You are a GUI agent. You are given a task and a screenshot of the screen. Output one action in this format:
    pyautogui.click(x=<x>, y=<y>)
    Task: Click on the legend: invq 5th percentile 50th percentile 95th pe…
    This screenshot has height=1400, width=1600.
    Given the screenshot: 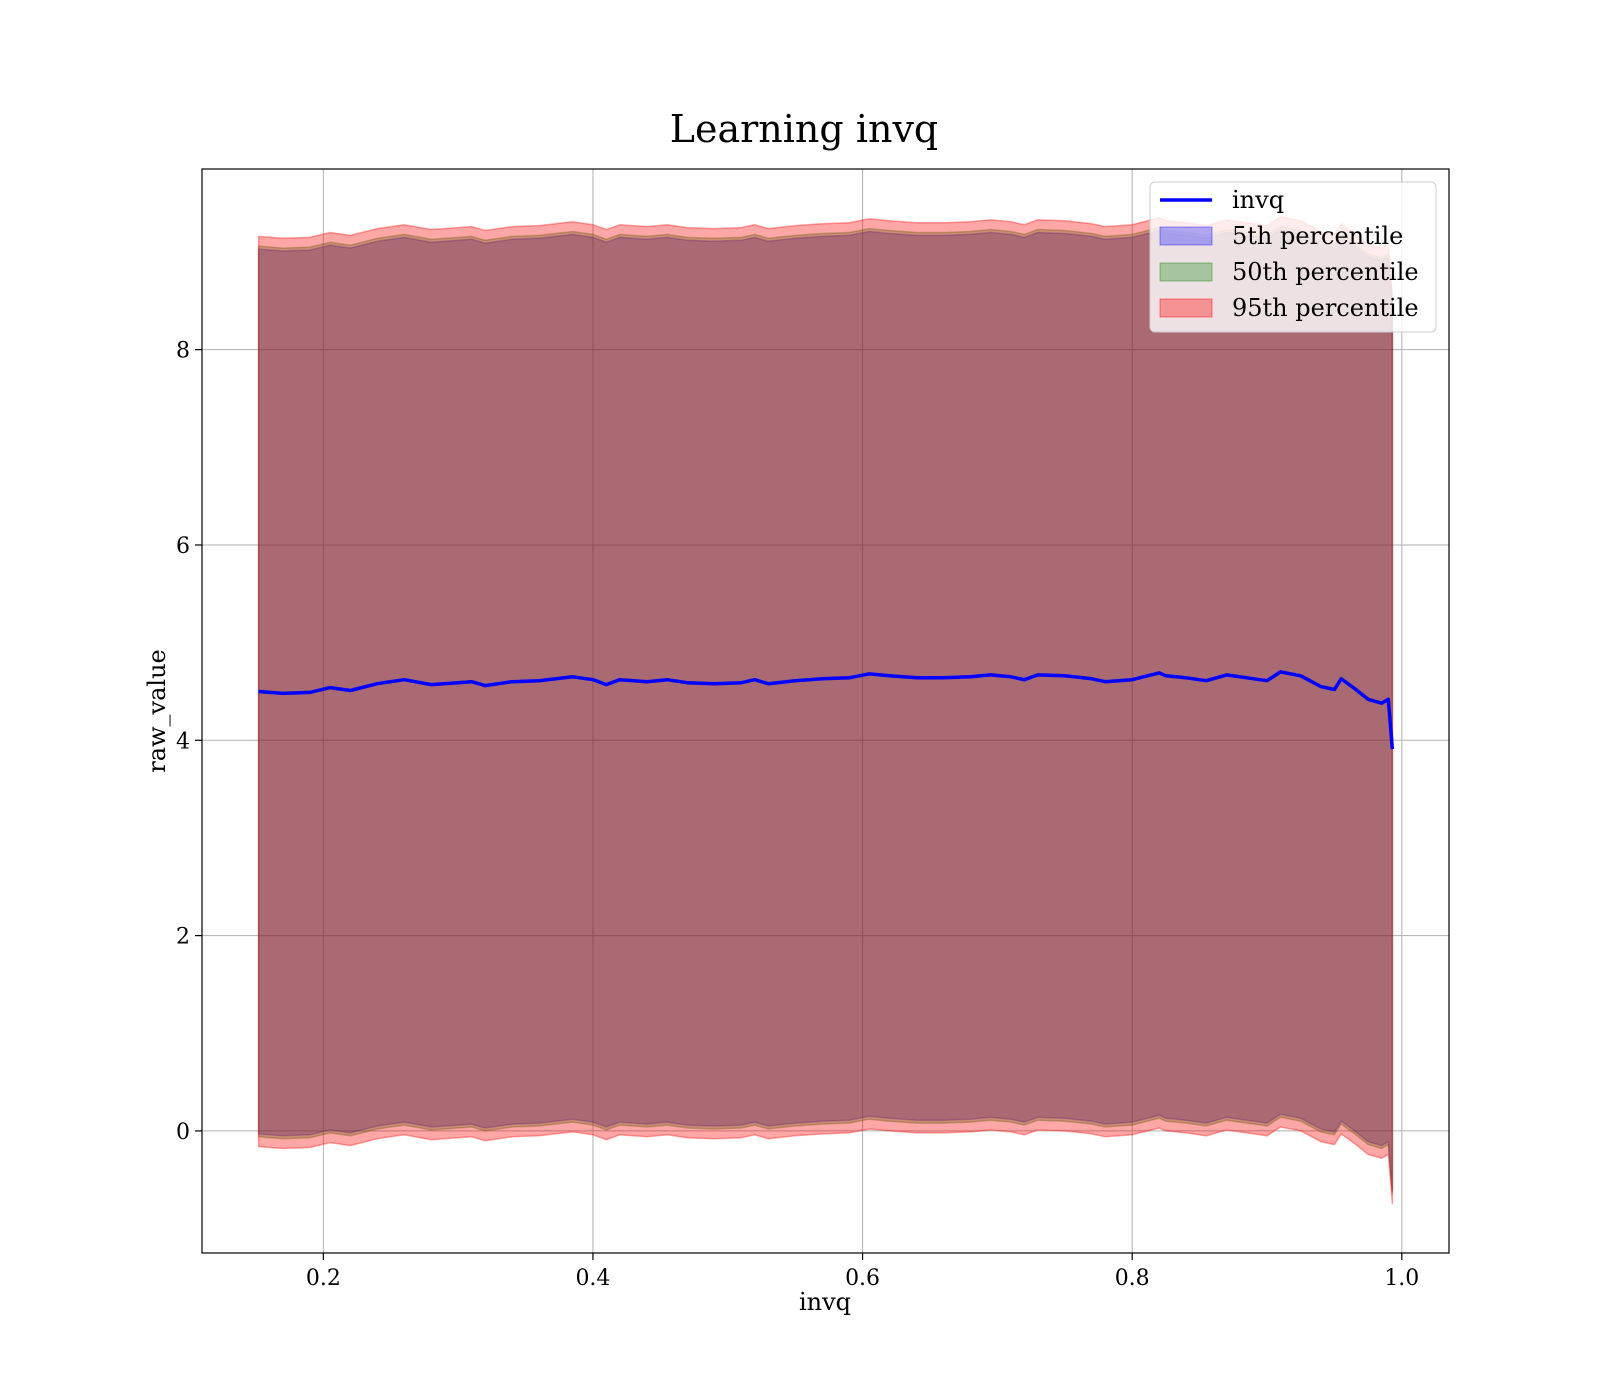 What is the action you would take?
    pyautogui.click(x=1293, y=257)
    